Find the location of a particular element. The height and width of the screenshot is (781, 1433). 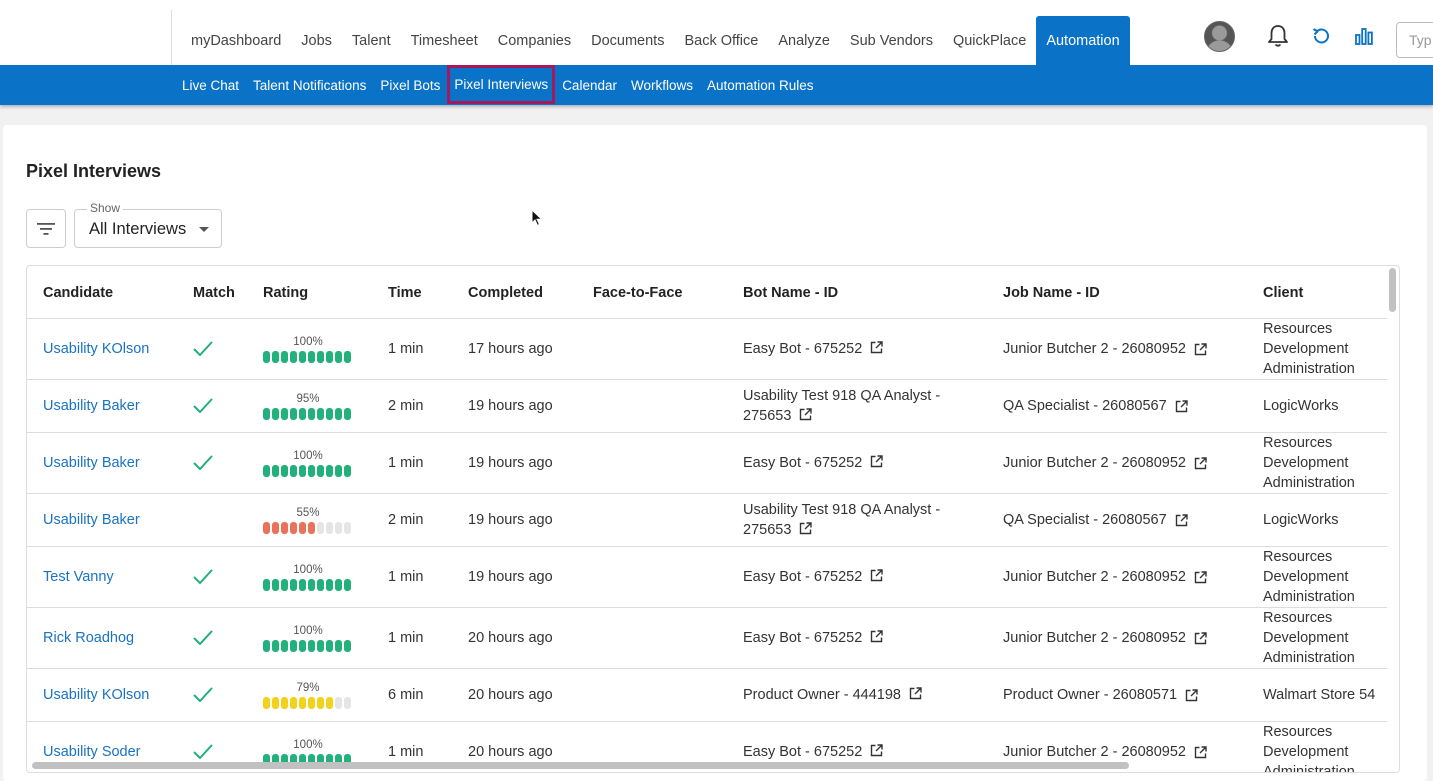

bar-chart-icon is located at coordinates (1364, 36).